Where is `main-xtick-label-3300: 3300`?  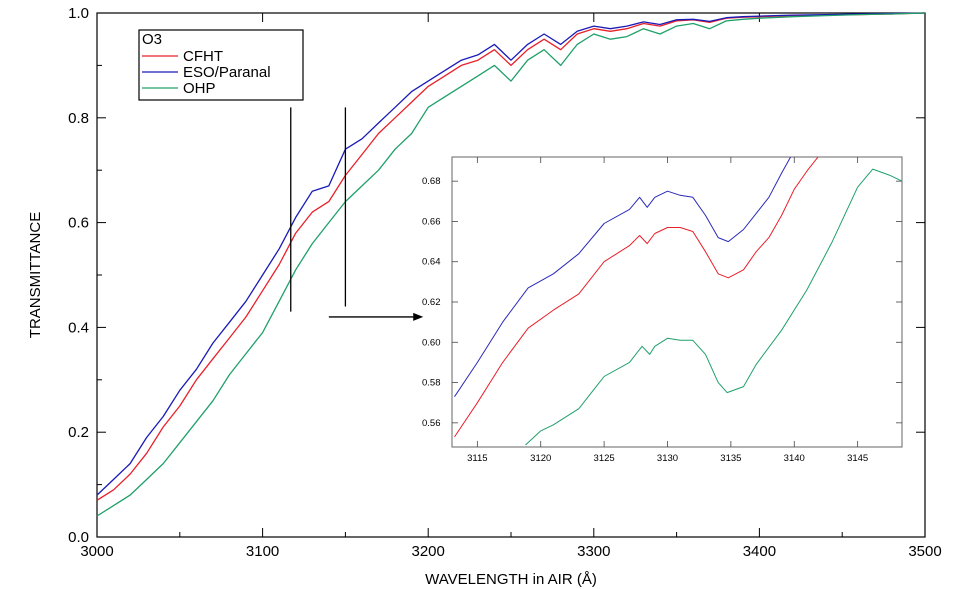
main-xtick-label-3300: 3300 is located at coordinates (593, 551).